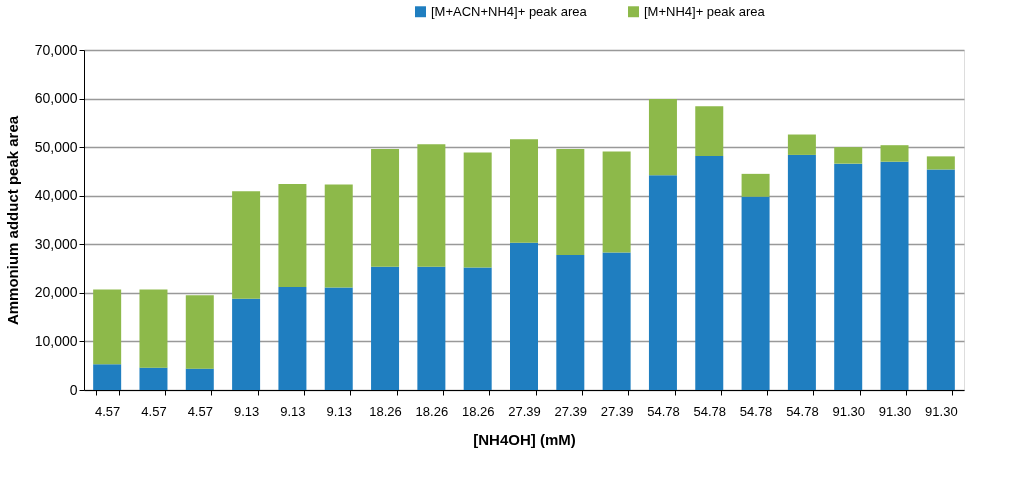  What do you see at coordinates (56, 146) in the screenshot?
I see `y-tick-label: 50,000` at bounding box center [56, 146].